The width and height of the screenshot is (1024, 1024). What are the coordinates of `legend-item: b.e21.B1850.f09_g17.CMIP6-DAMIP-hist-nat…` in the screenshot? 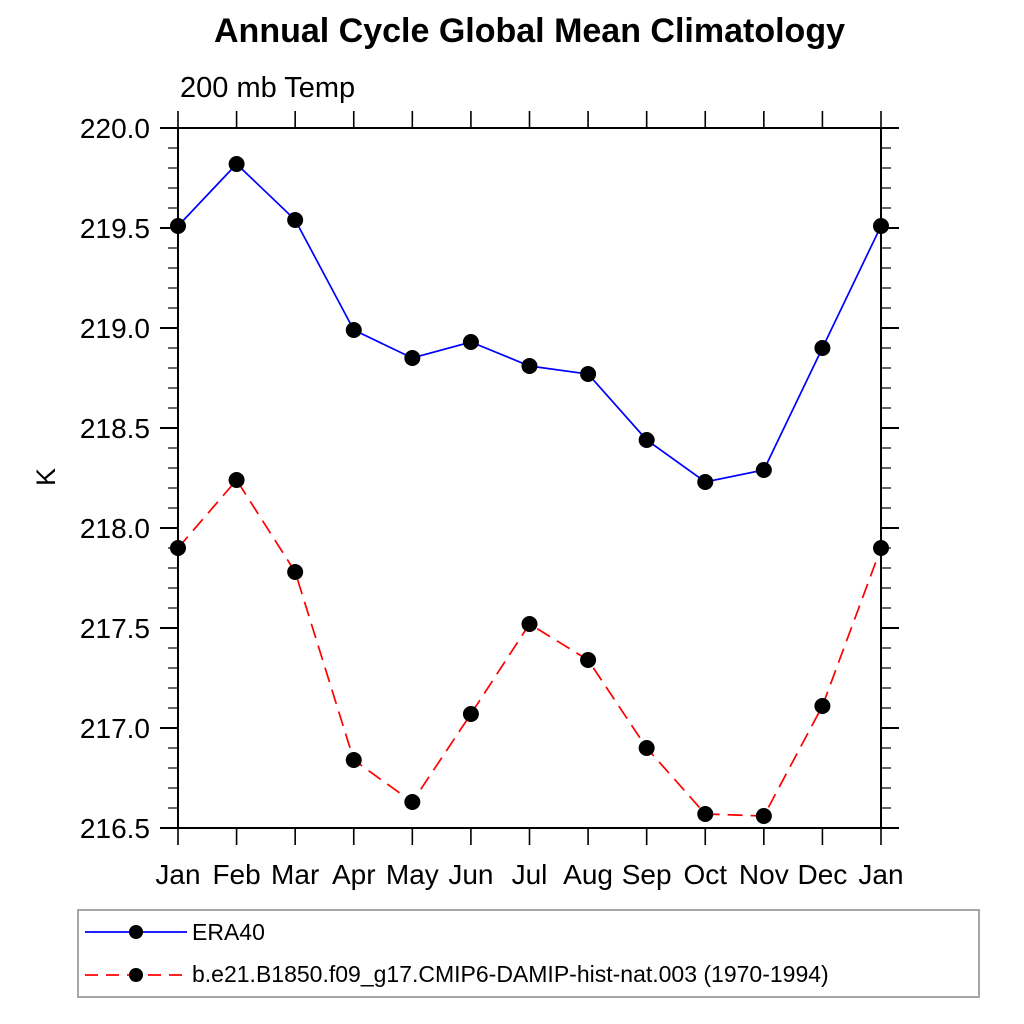 It's located at (530, 975).